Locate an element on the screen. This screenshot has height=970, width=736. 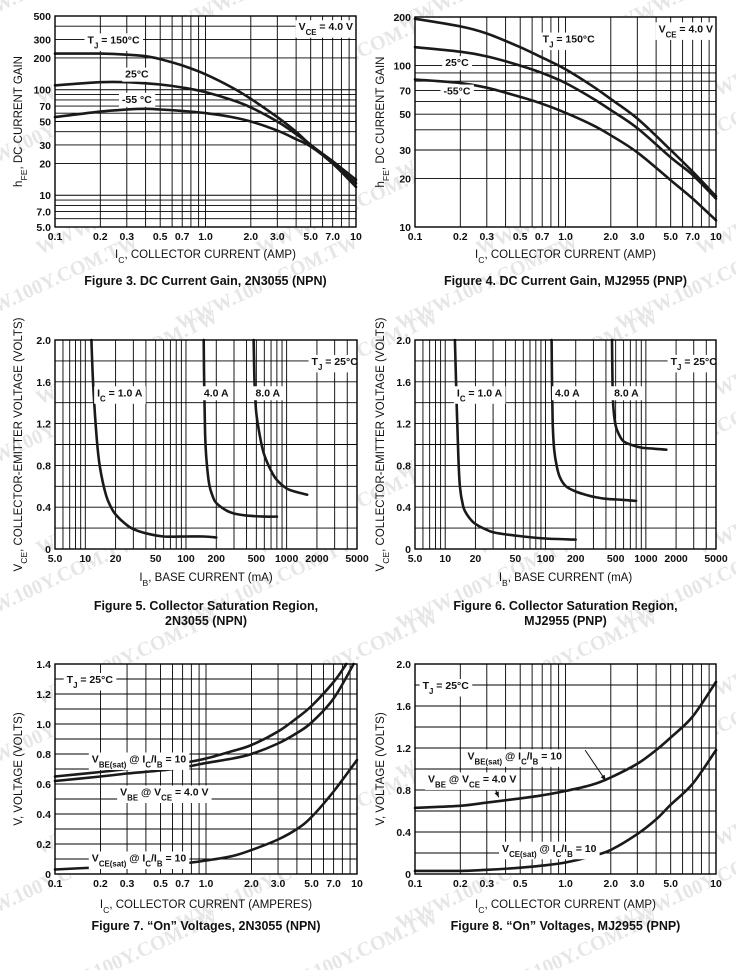
x-tick-label: 1000 is located at coordinates (646, 559).